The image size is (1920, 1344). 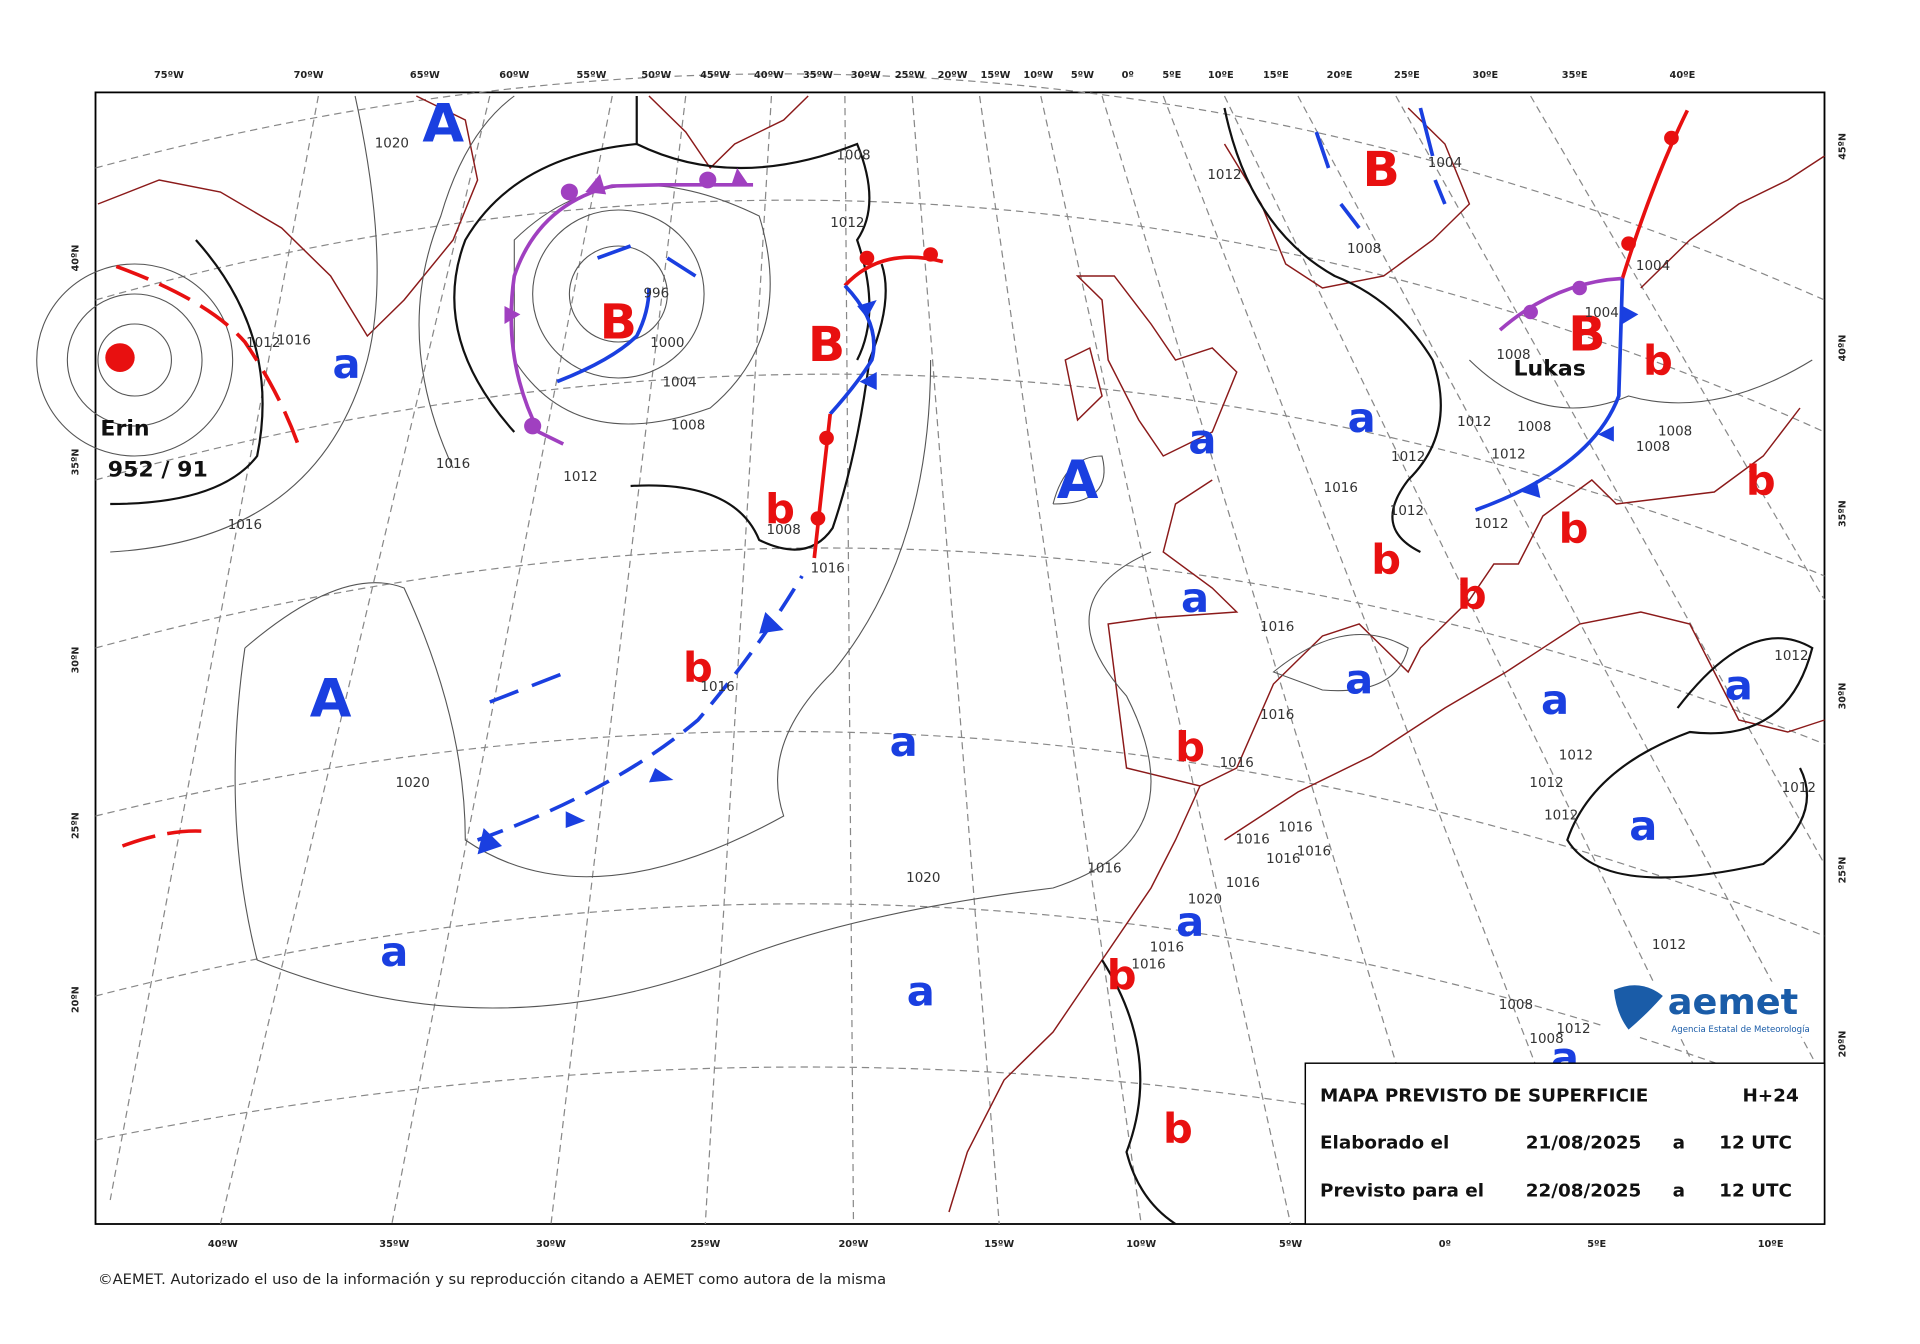 I want to click on bottom-axis-label: 30ºW, so click(x=551, y=1244).